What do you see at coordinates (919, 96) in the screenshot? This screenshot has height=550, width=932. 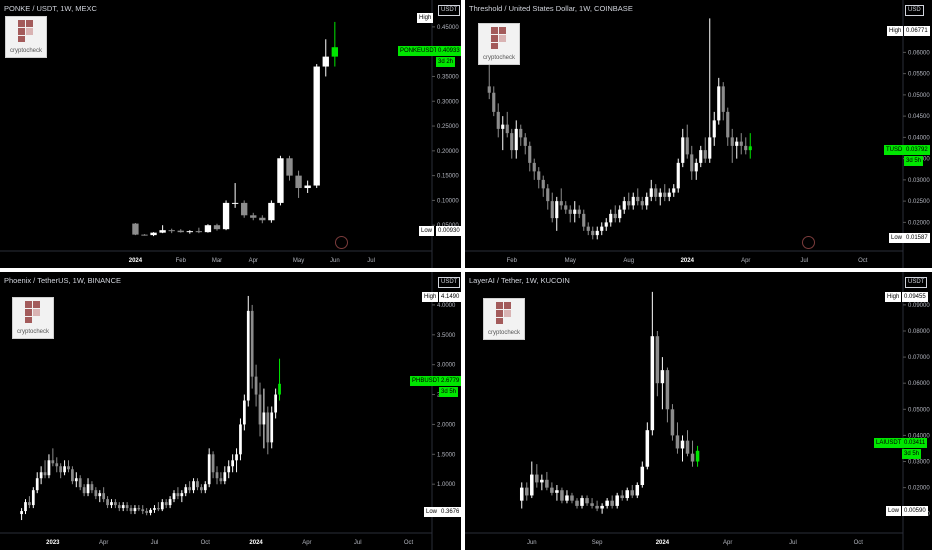 I see `y-tick-label: 0.05000` at bounding box center [919, 96].